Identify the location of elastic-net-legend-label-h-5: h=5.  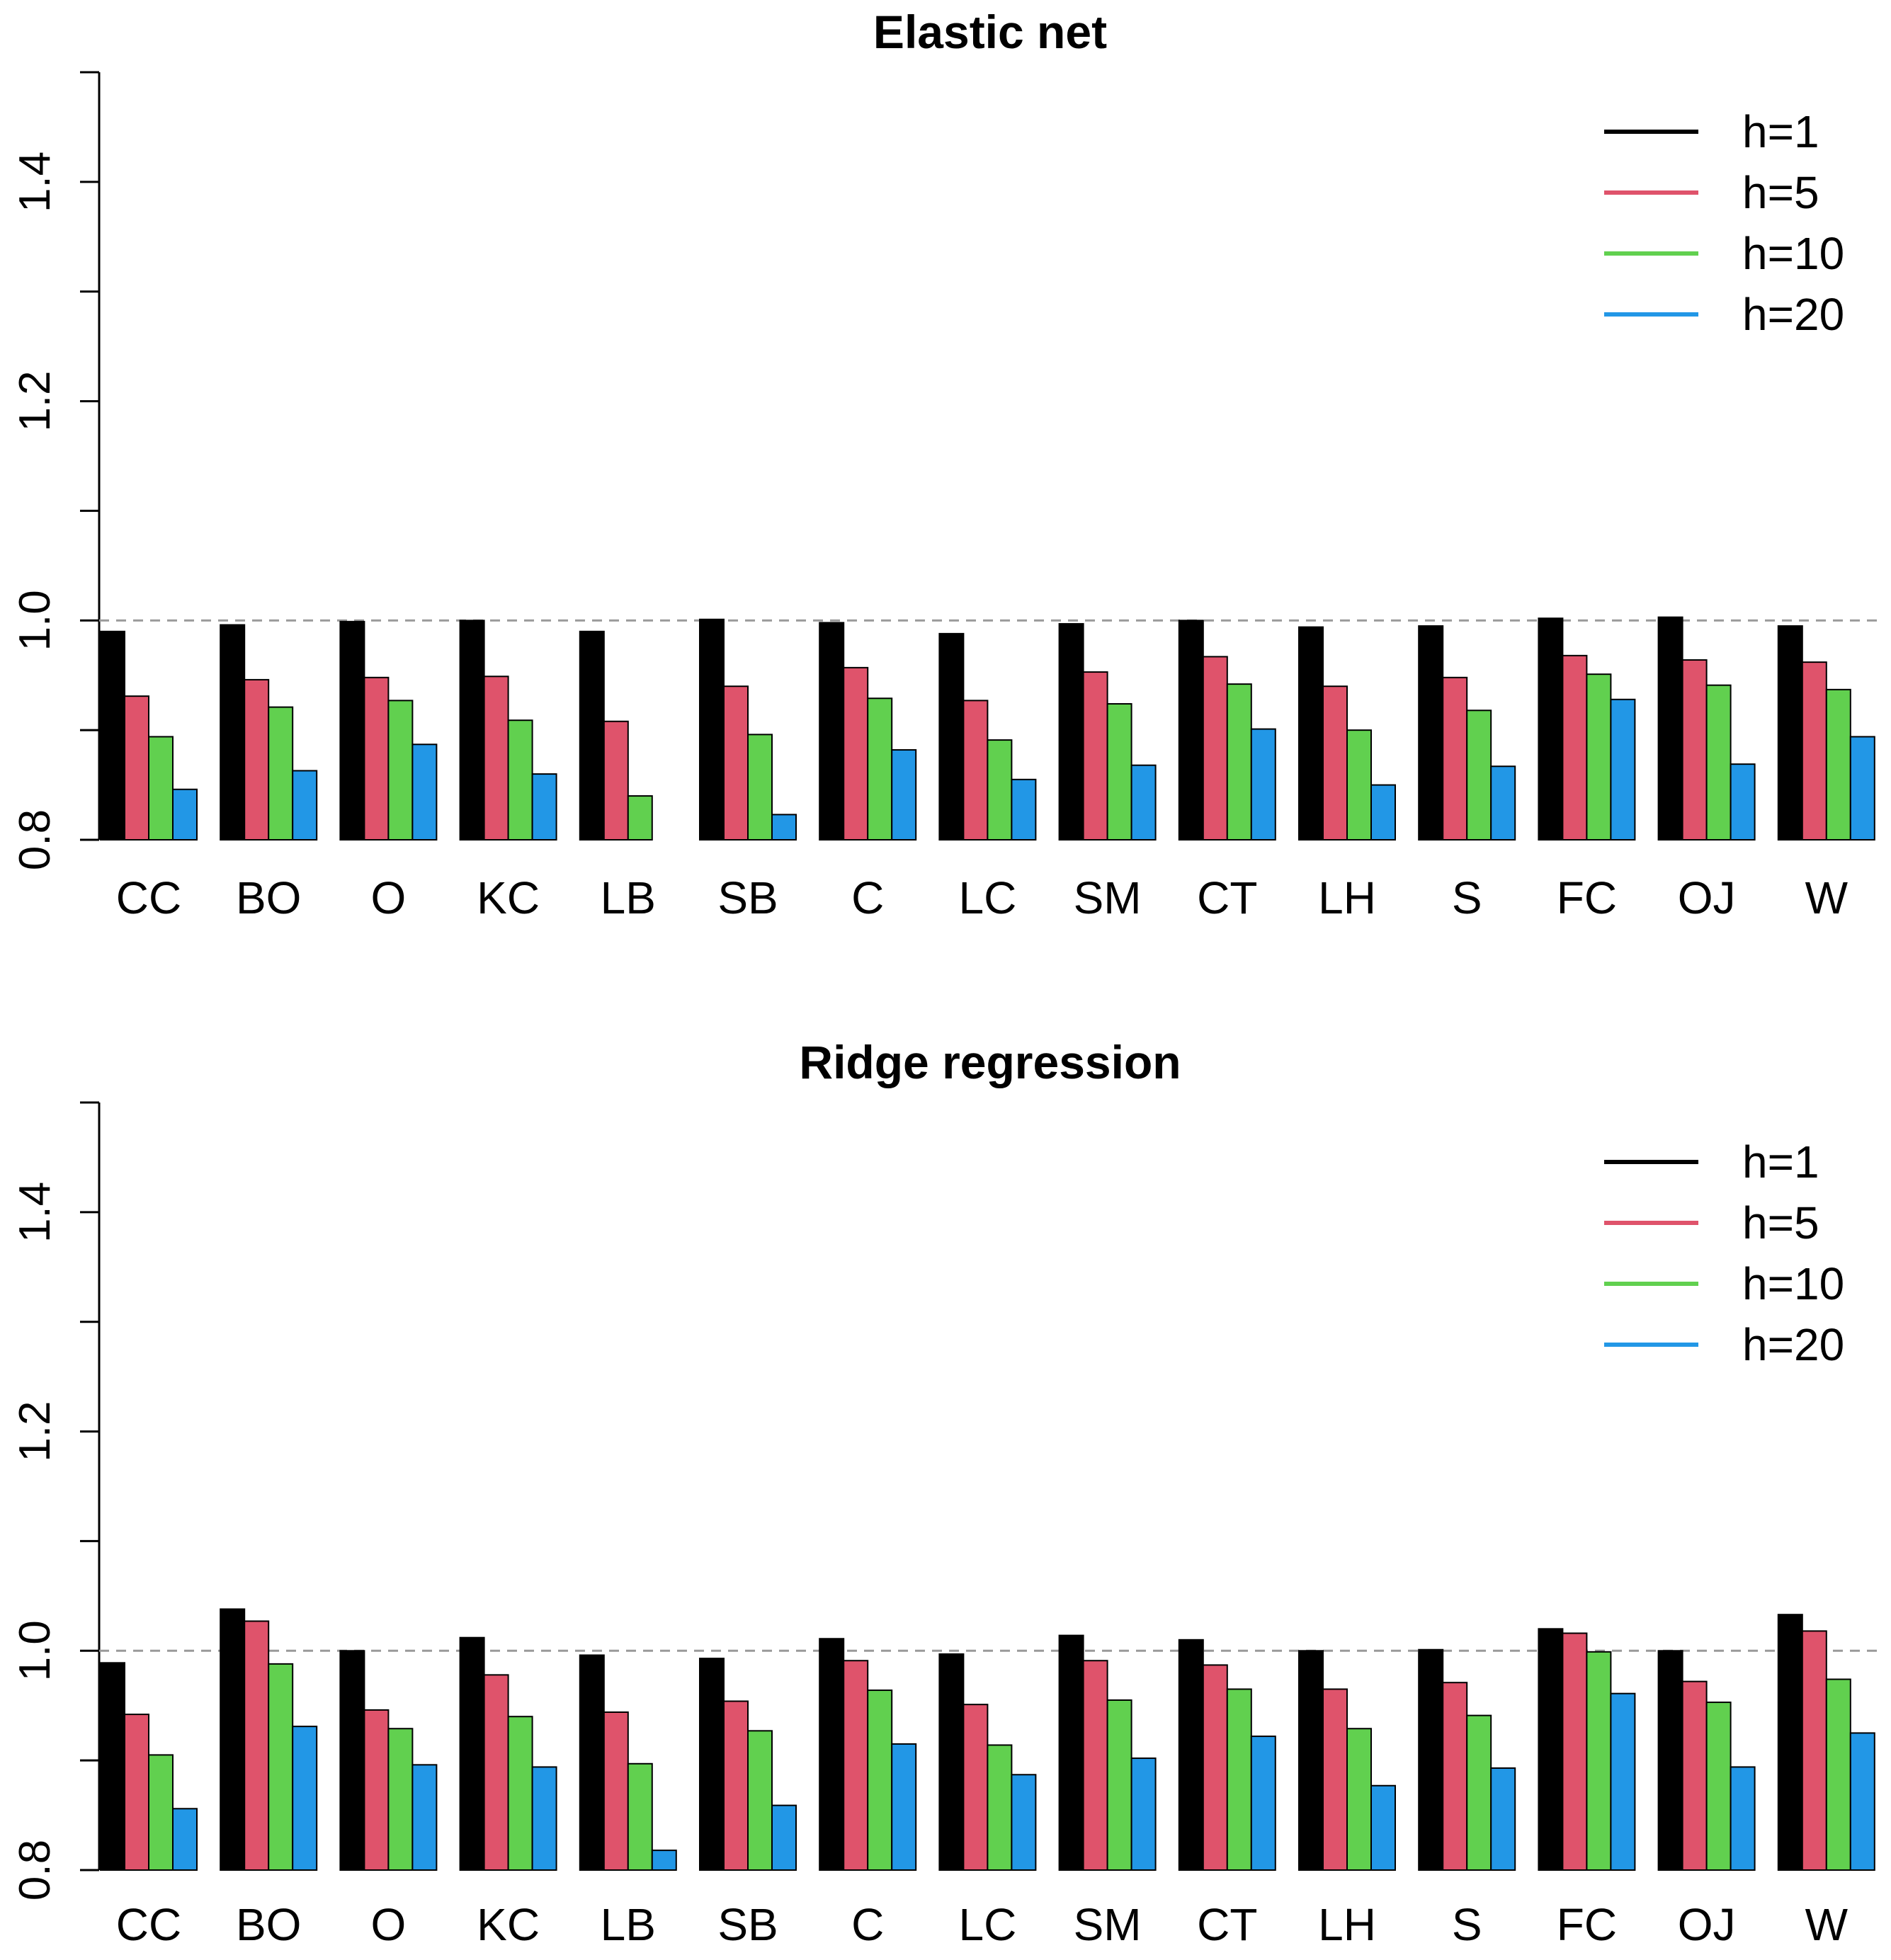
(1780, 193).